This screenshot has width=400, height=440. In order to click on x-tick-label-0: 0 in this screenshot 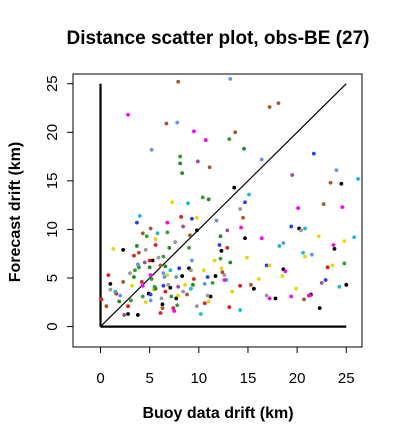, I will do `click(100, 378)`.